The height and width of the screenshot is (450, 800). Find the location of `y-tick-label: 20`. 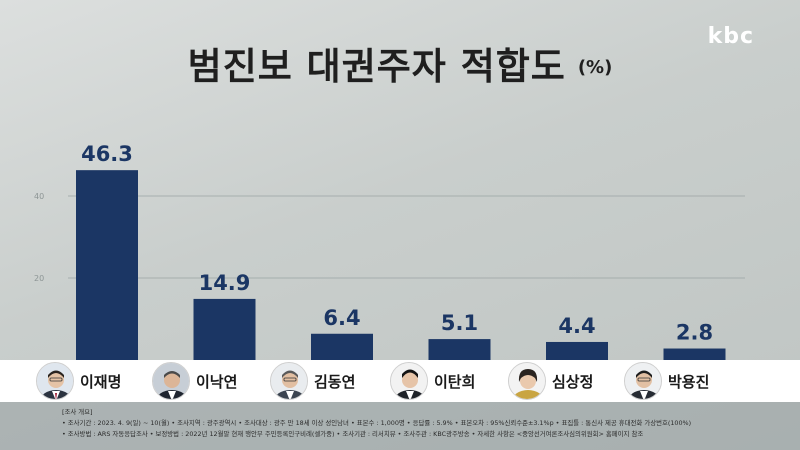

y-tick-label: 20 is located at coordinates (39, 278).